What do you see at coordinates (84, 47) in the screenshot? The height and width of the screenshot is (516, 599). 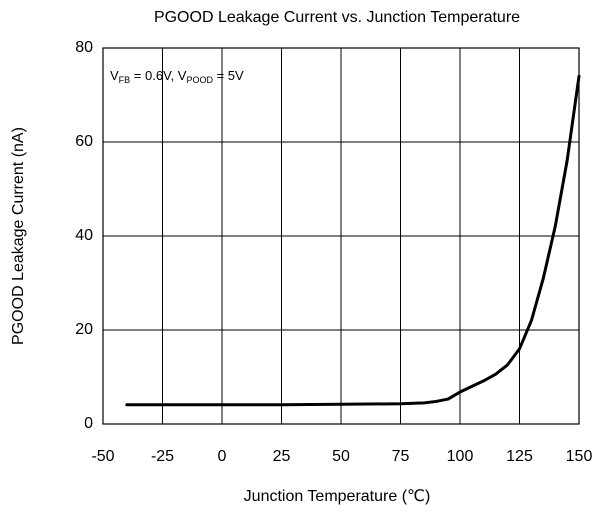 I see `y-tick-label: 80` at bounding box center [84, 47].